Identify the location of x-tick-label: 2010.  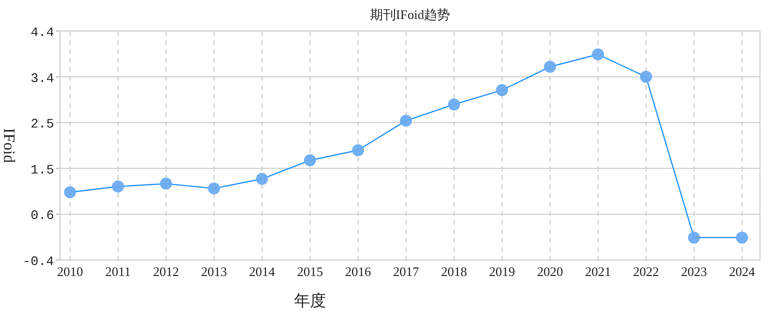
(70, 271).